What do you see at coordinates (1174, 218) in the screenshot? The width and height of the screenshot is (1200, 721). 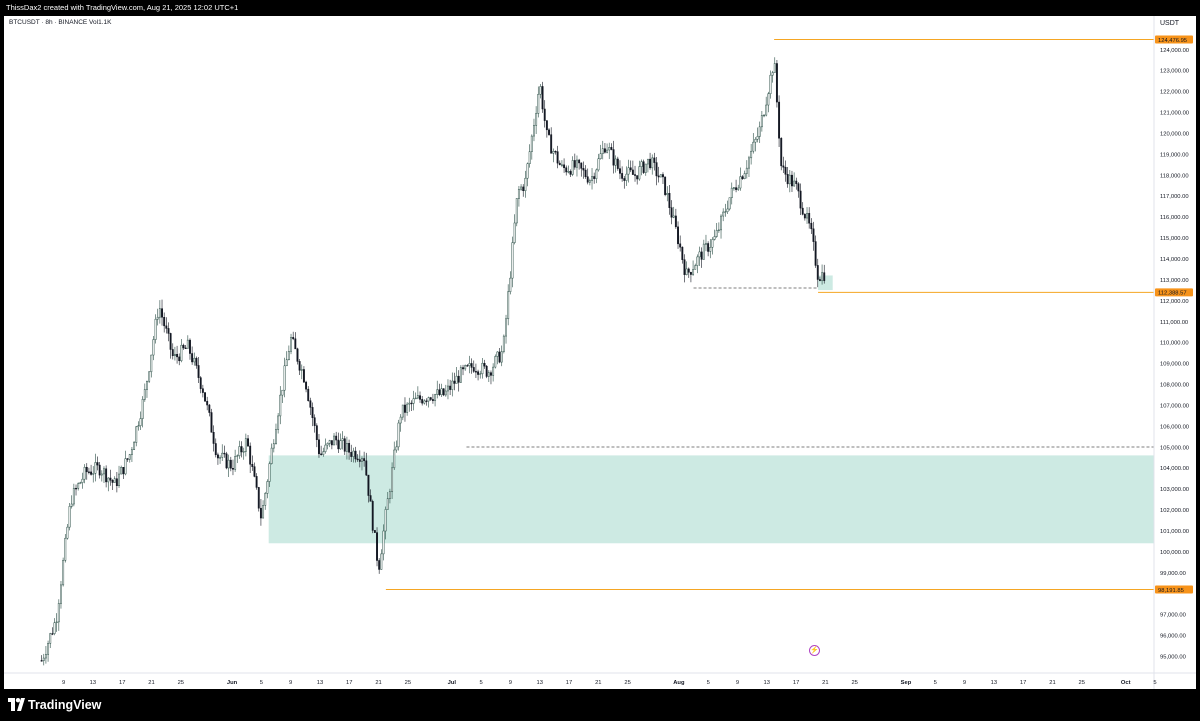 I see `price-tick-label: 116,000.00` at bounding box center [1174, 218].